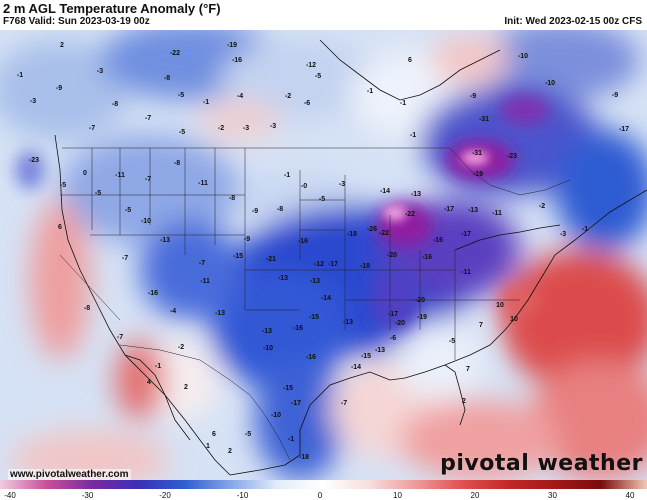 Image resolution: width=647 pixels, height=500 pixels. I want to click on colorbar-tick-label: 20, so click(475, 495).